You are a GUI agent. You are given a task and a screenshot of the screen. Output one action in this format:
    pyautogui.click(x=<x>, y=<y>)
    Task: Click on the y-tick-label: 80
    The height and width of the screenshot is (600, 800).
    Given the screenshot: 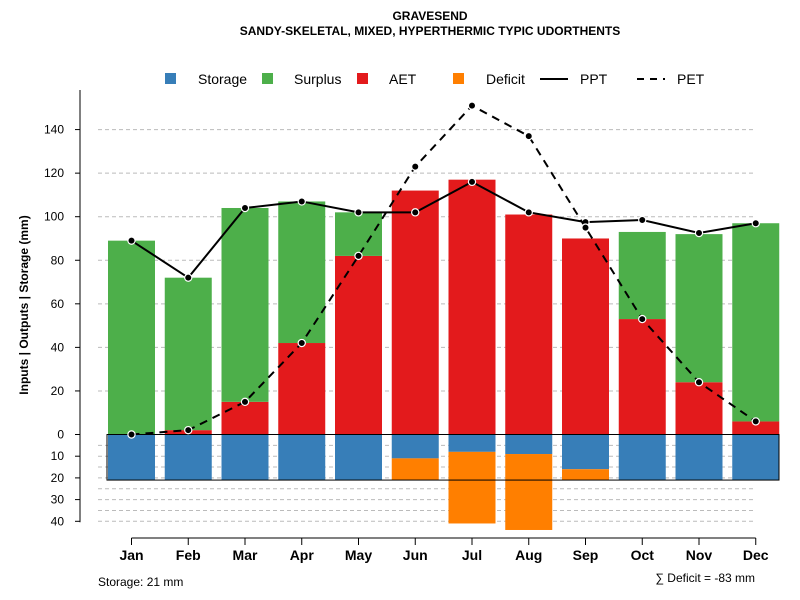 What is the action you would take?
    pyautogui.click(x=58, y=260)
    